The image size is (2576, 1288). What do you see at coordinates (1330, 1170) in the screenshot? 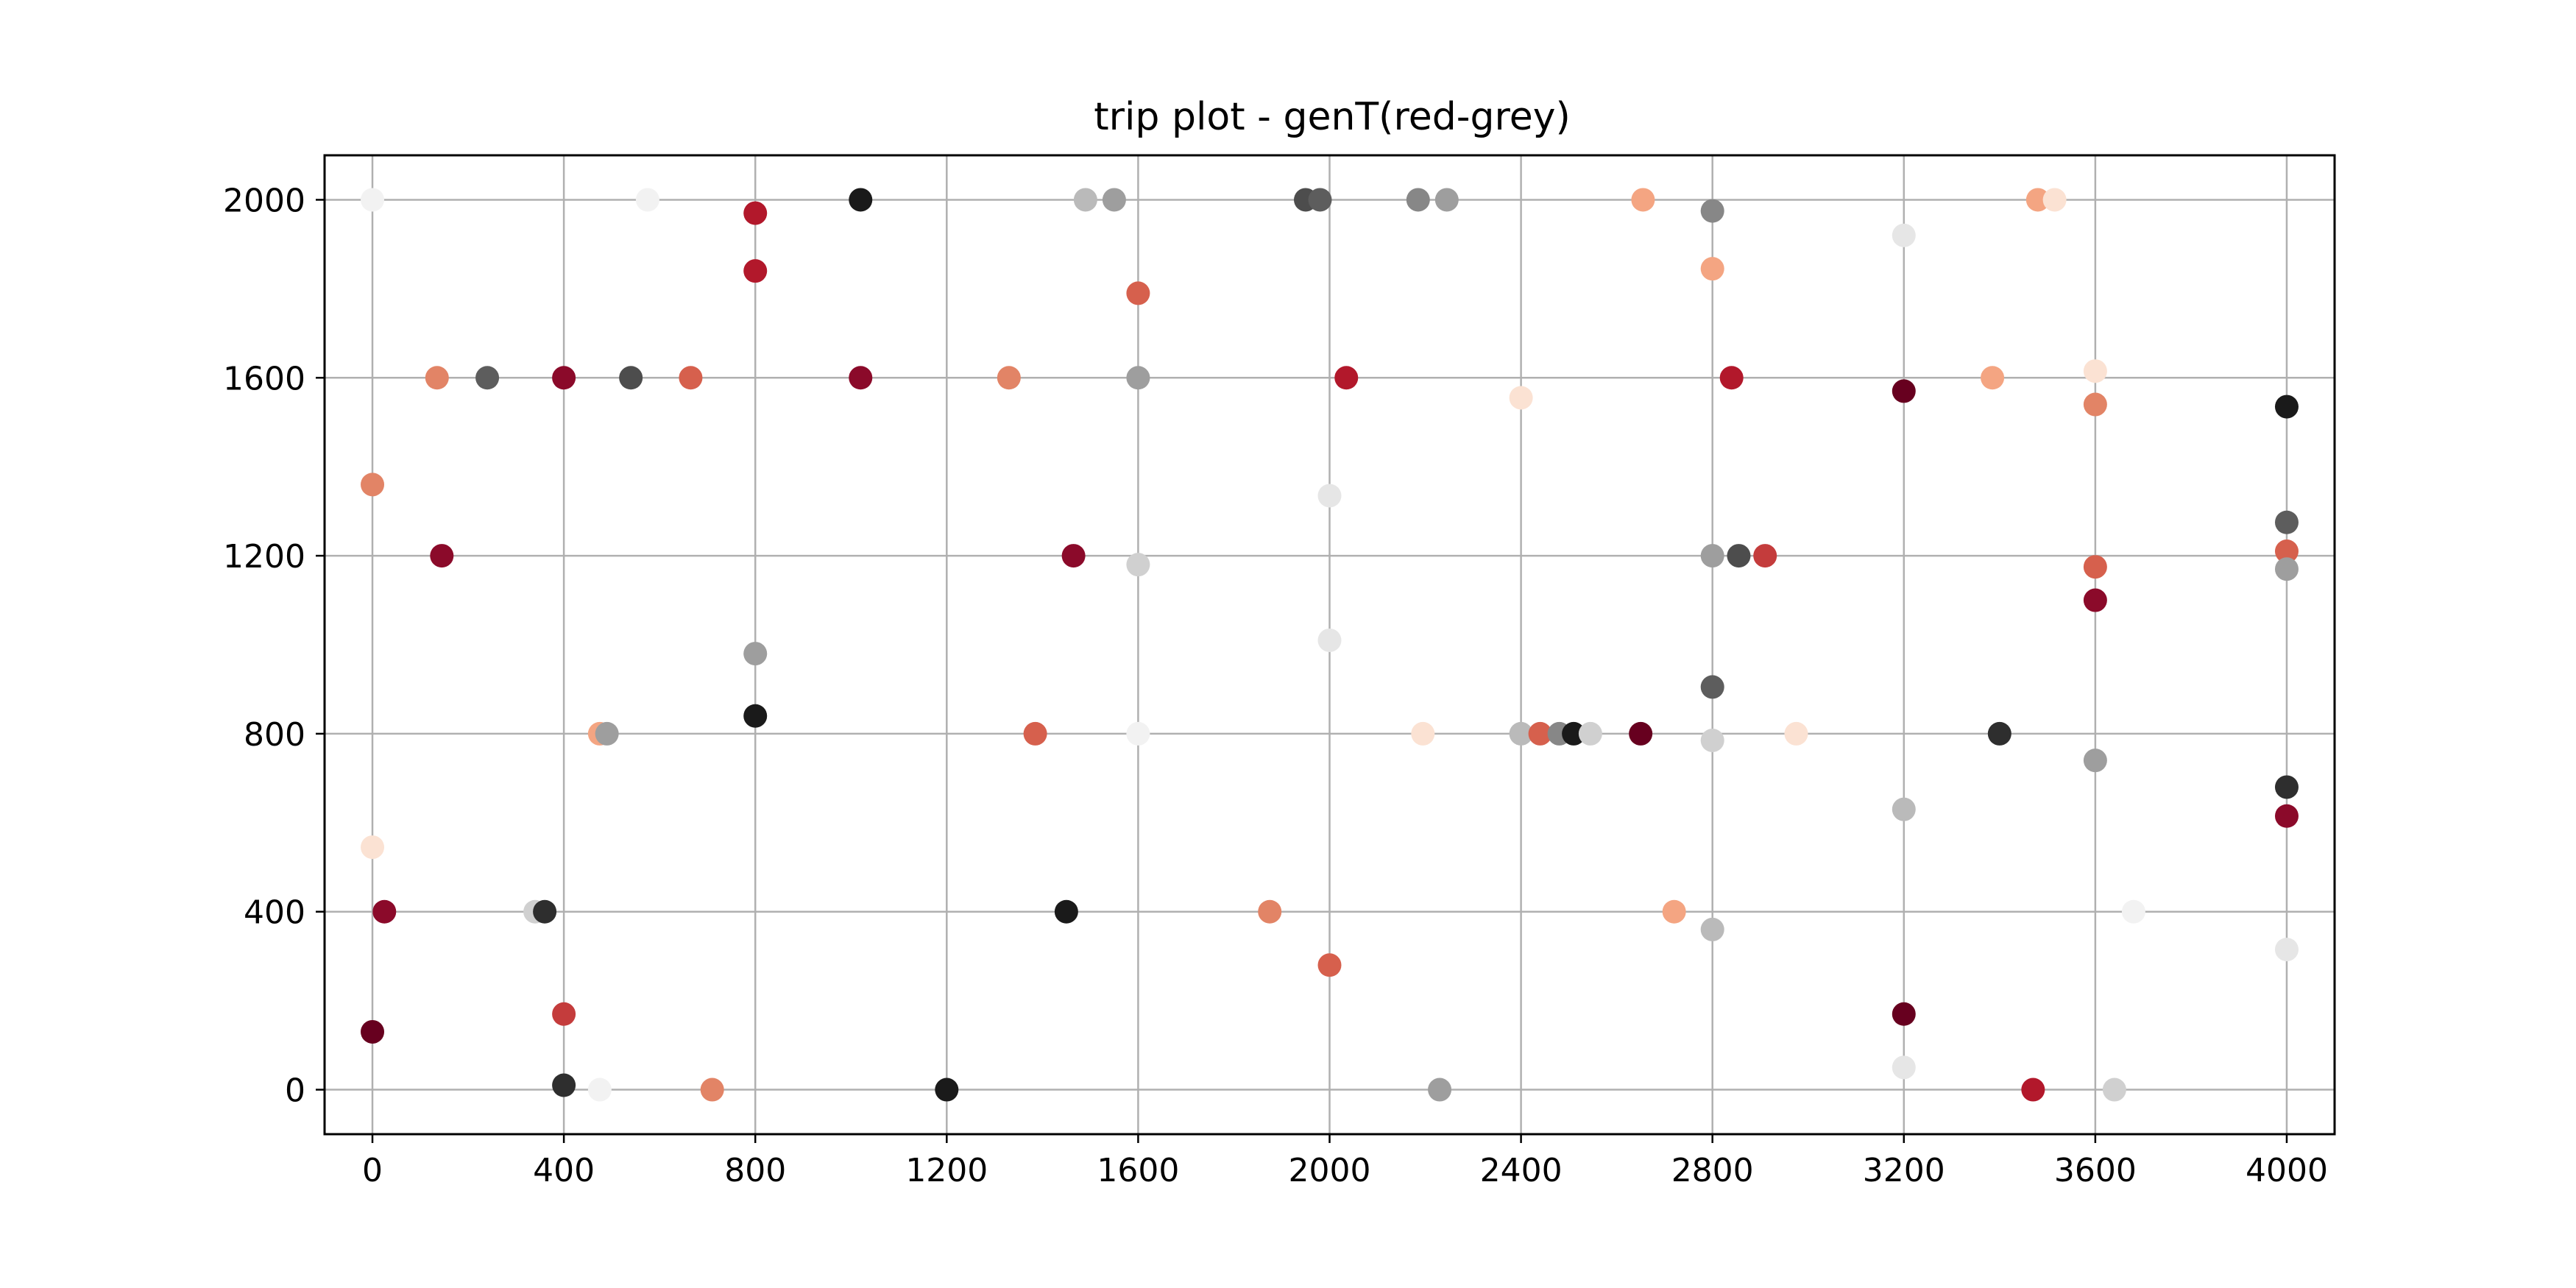
I see `x-tick-label: 2000` at bounding box center [1330, 1170].